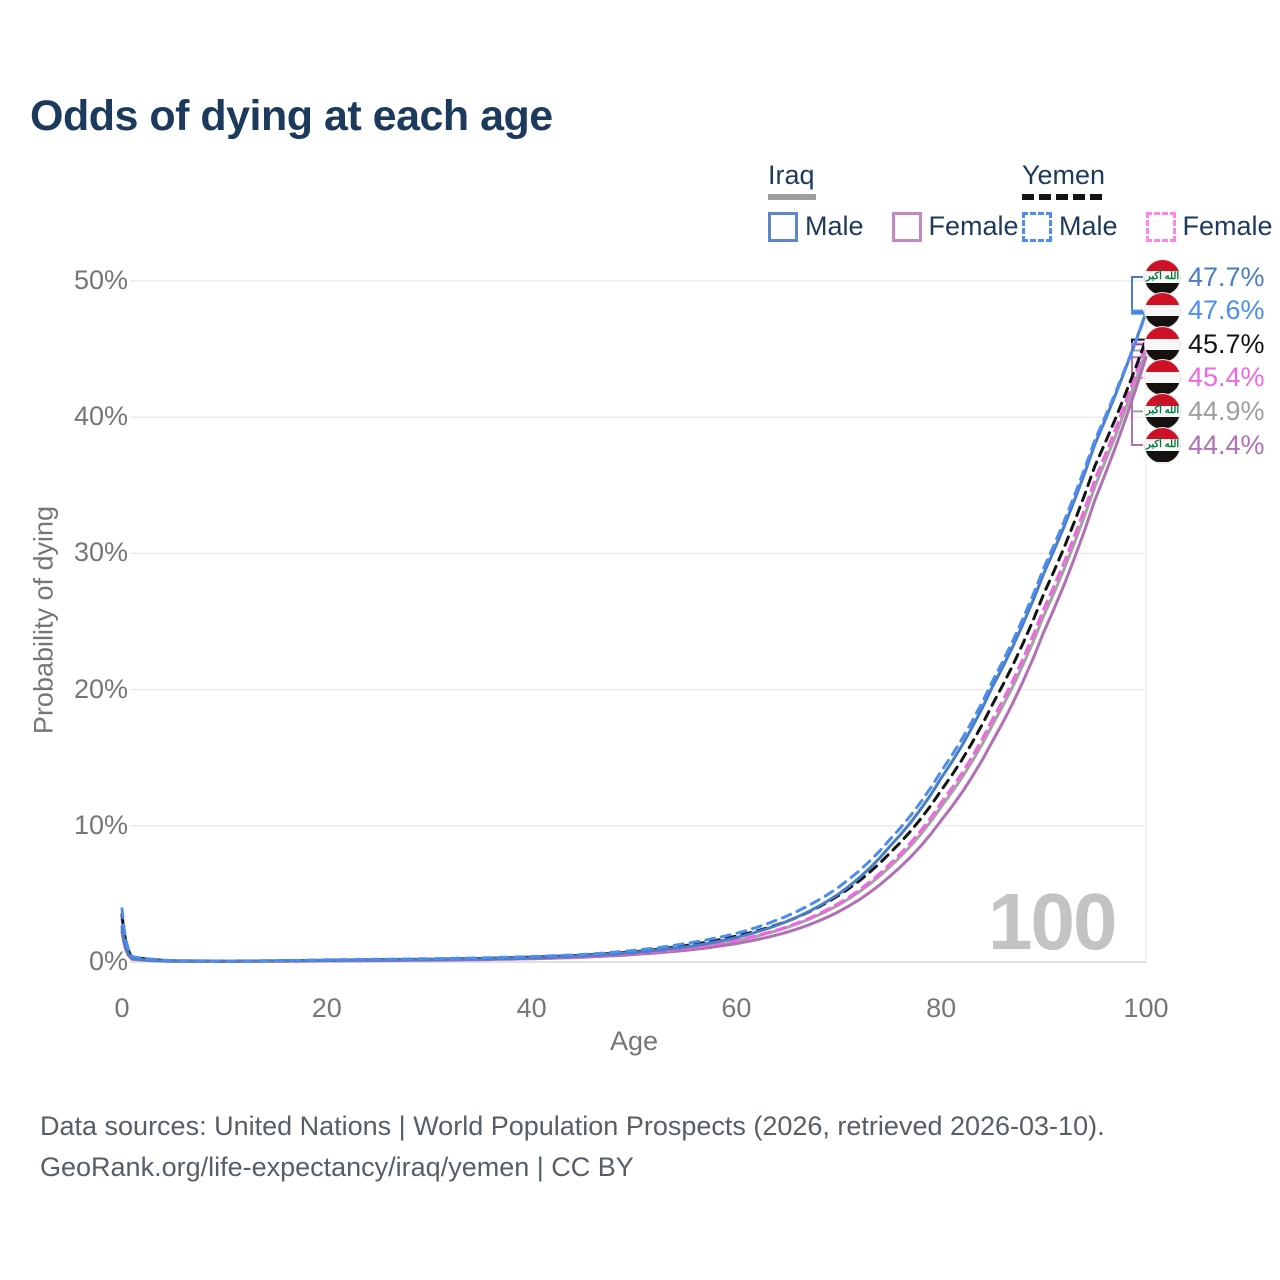 The width and height of the screenshot is (1280, 1280). What do you see at coordinates (1147, 201) in the screenshot?
I see `legend-group-yemen: Yemen Male Female` at bounding box center [1147, 201].